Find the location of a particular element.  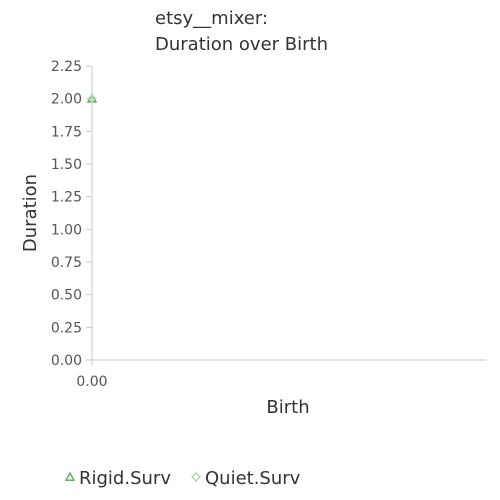

legend-diamond-icon is located at coordinates (196, 477).